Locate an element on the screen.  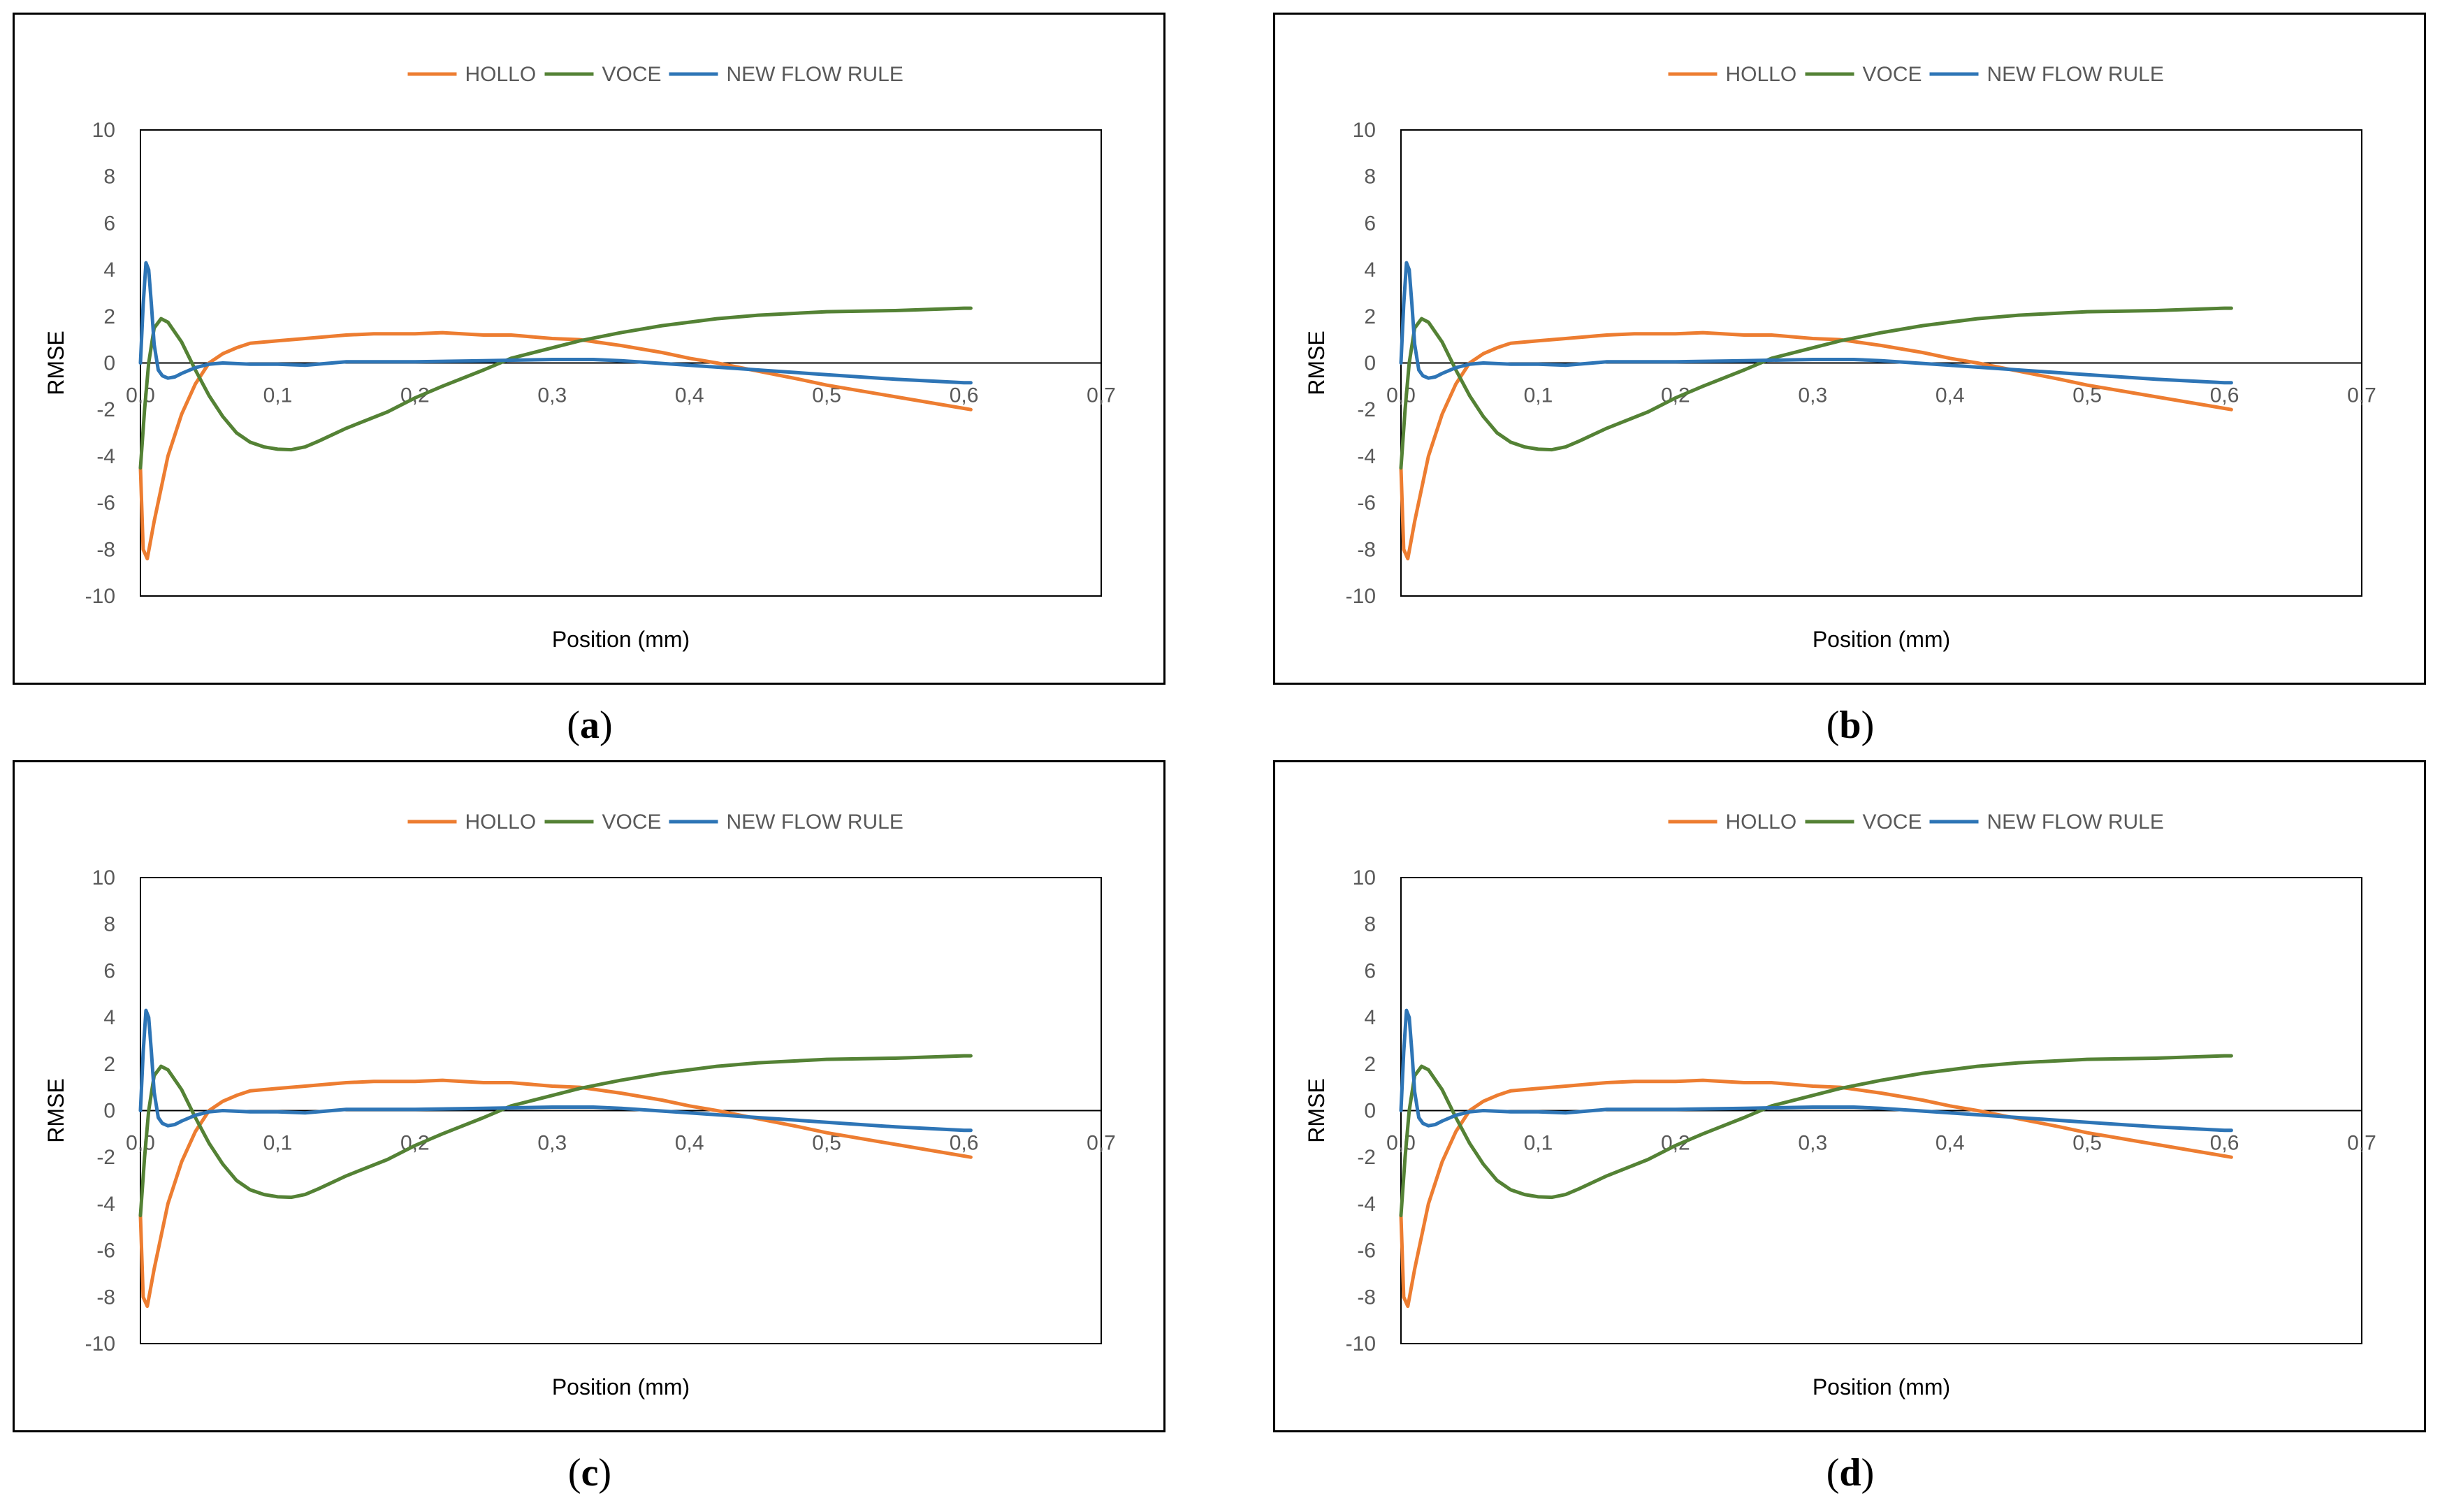
caption-c: (c) is located at coordinates (589, 1473).